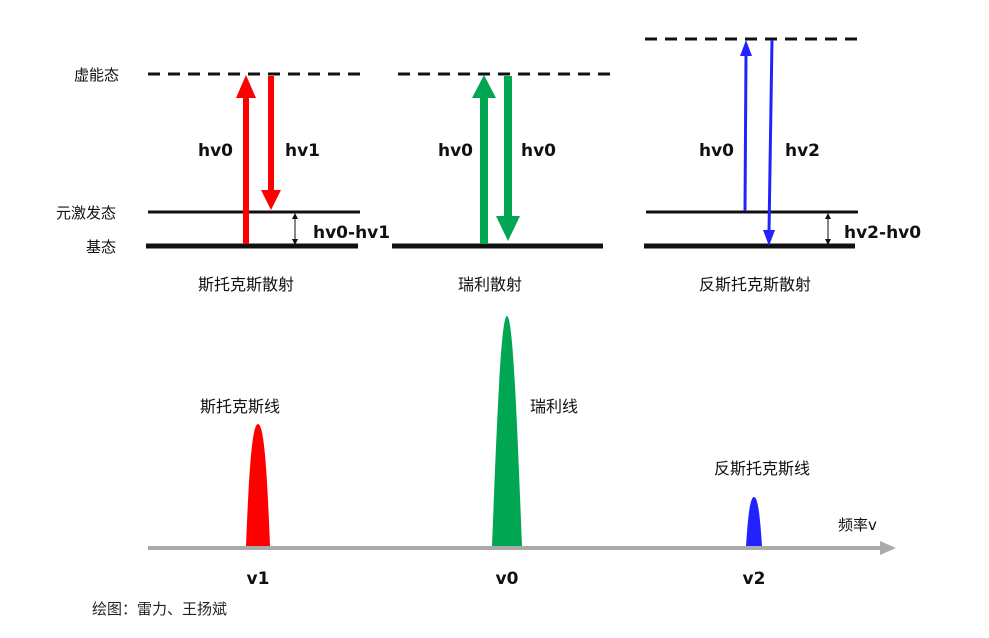 The height and width of the screenshot is (638, 989). What do you see at coordinates (302, 151) in the screenshot?
I see `down-label: hv1` at bounding box center [302, 151].